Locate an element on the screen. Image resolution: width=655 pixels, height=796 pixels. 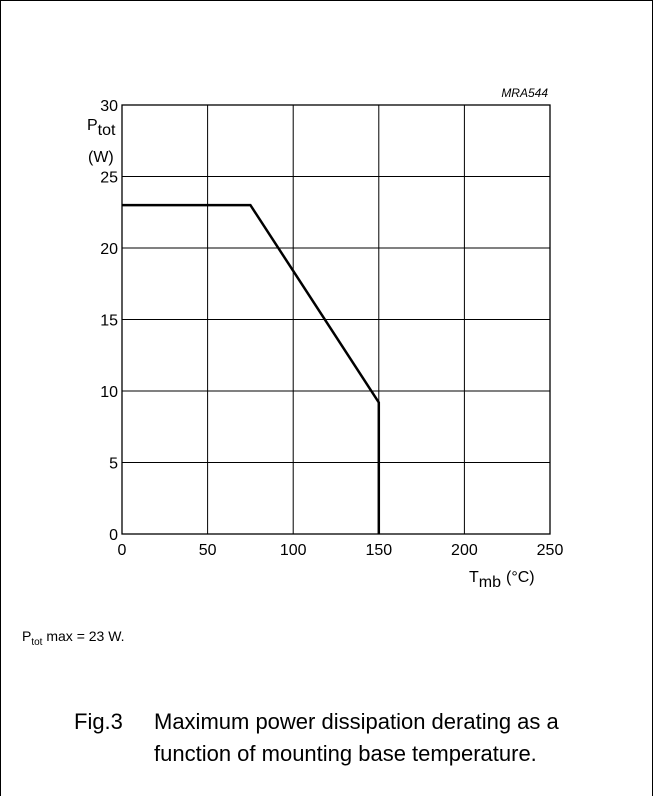
y-tick-label-1: 5 is located at coordinates (113, 464).